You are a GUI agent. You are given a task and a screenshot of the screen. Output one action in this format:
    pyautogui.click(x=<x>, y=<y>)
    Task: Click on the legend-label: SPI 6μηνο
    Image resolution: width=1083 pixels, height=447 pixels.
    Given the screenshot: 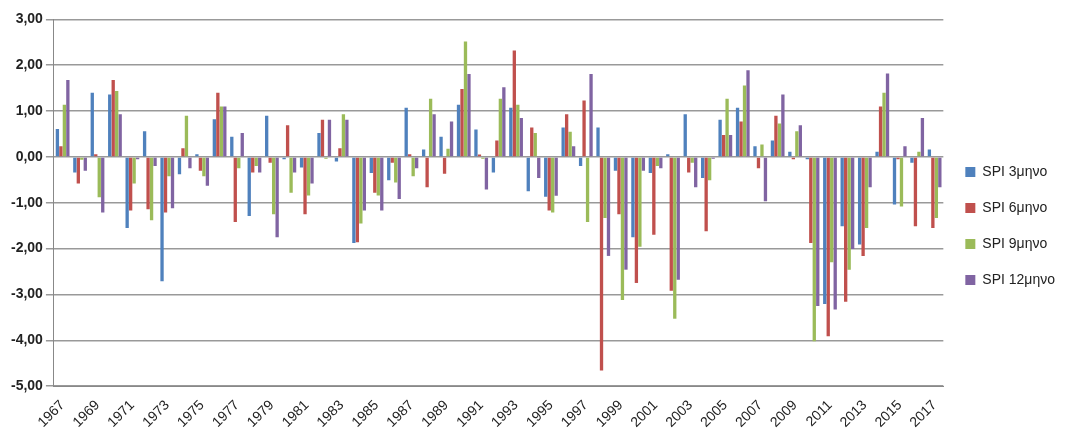 What is the action you would take?
    pyautogui.click(x=1015, y=206)
    